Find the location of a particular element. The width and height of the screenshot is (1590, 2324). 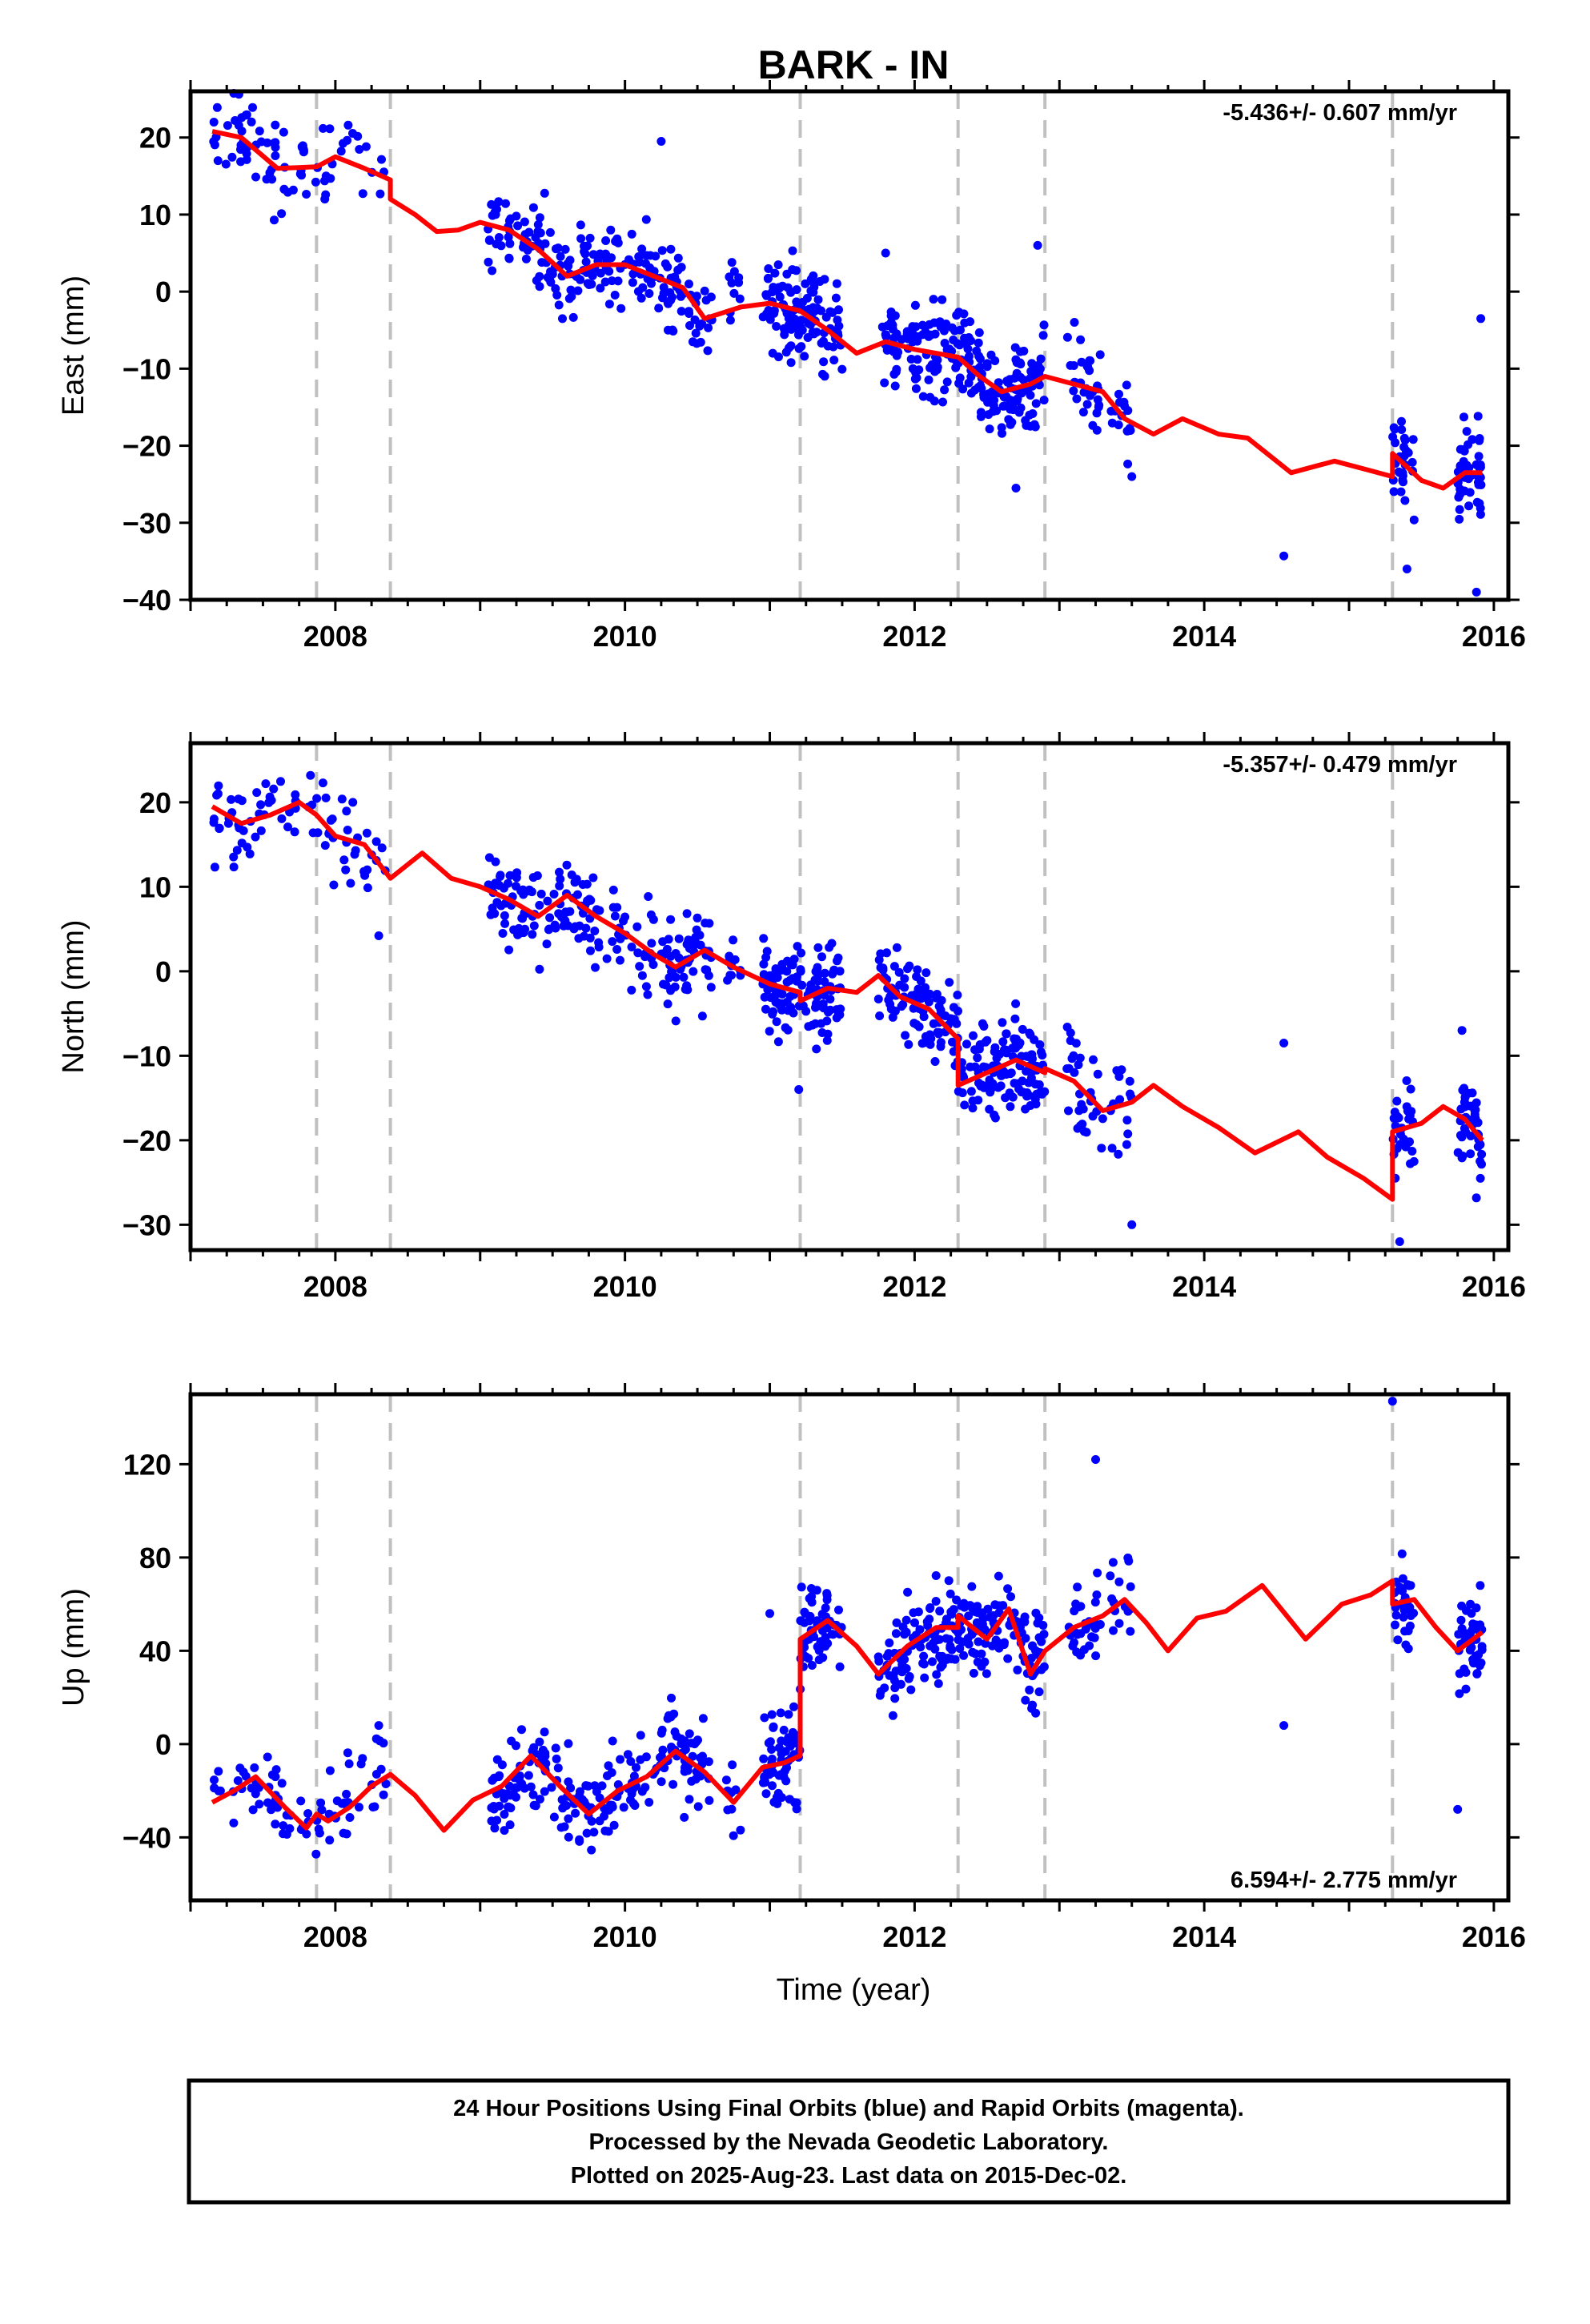

footer-frame is located at coordinates (849, 2141).